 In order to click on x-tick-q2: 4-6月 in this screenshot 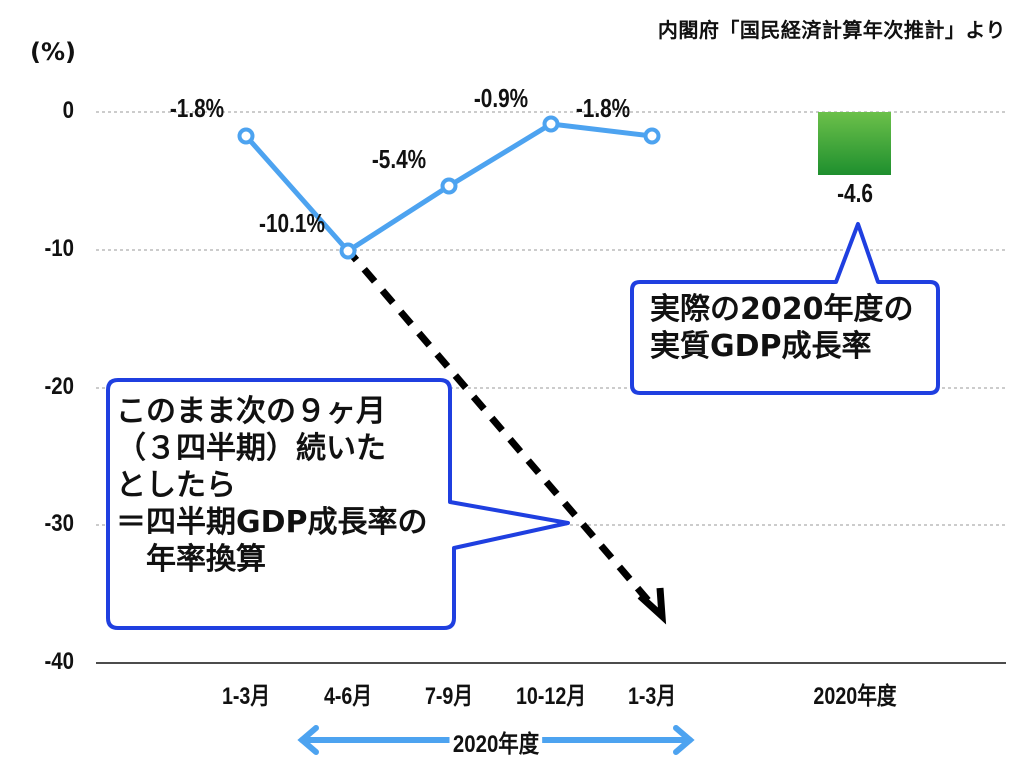, I will do `click(348, 696)`.